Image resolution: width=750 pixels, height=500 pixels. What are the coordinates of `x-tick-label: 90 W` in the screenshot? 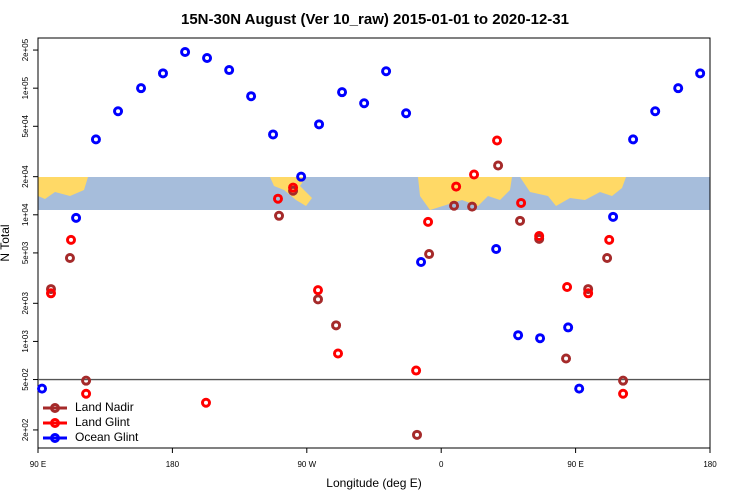 It's located at (306, 464).